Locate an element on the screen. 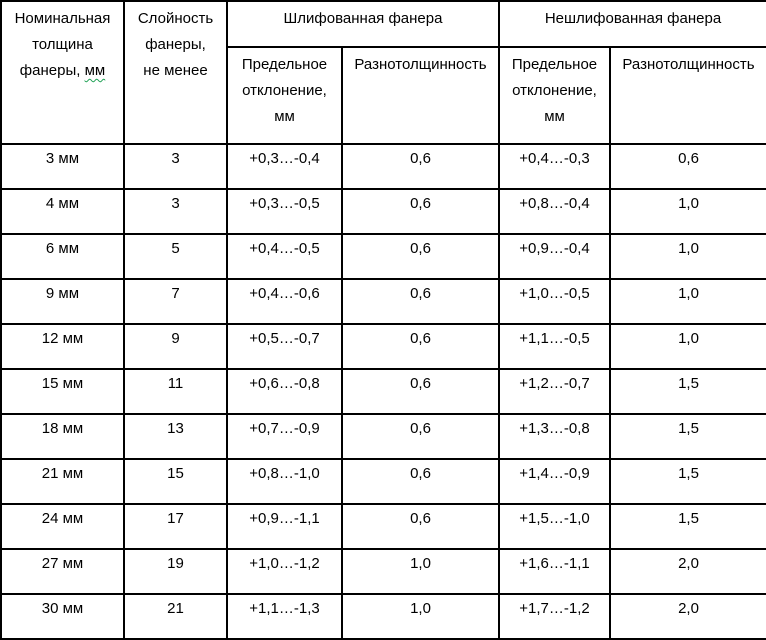 The width and height of the screenshot is (766, 640). cell-layers: 21 is located at coordinates (175, 616).